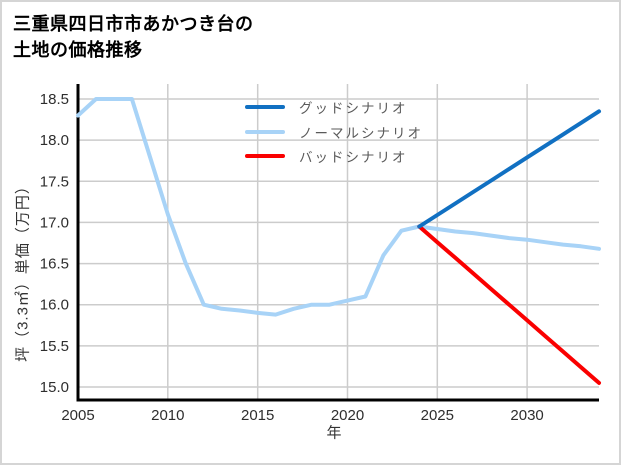  Describe the element at coordinates (265, 131) in the screenshot. I see `legend-swatch-normal` at that location.